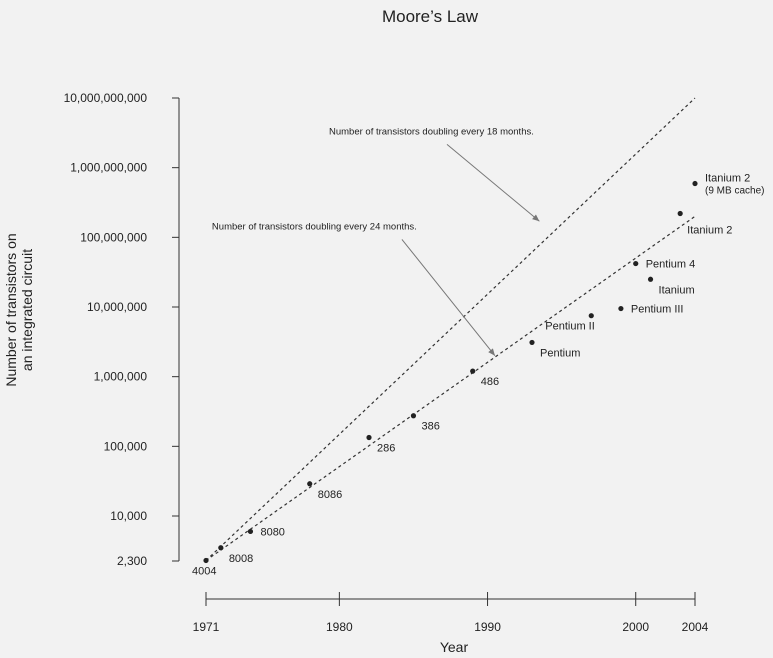 This screenshot has height=658, width=773. Describe the element at coordinates (132, 561) in the screenshot. I see `y-tick-label-2-300: 2,300` at that location.